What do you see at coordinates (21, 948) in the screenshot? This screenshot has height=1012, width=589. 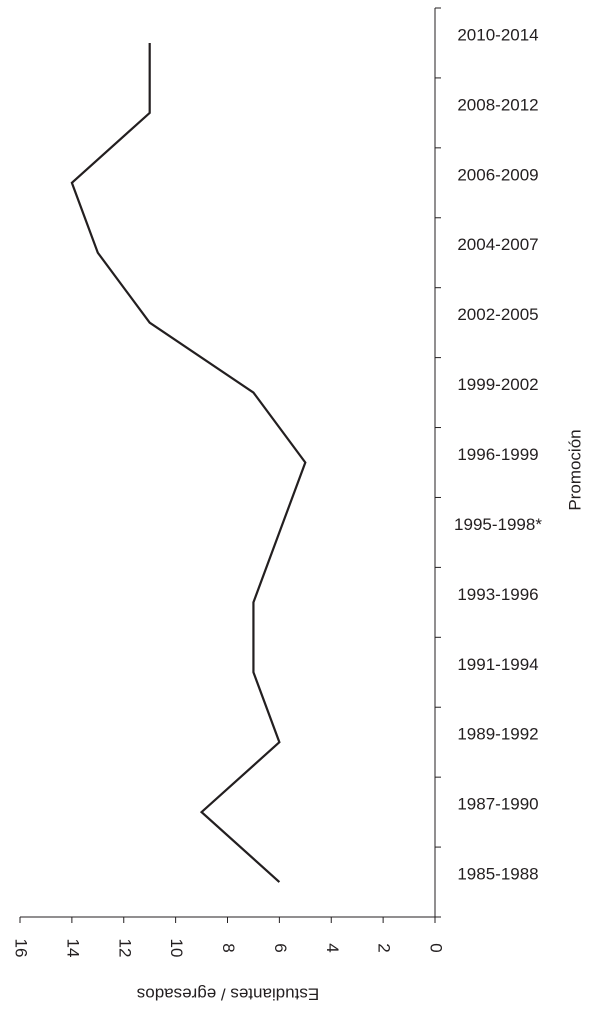 I see `value-tick-label: 16` at bounding box center [21, 948].